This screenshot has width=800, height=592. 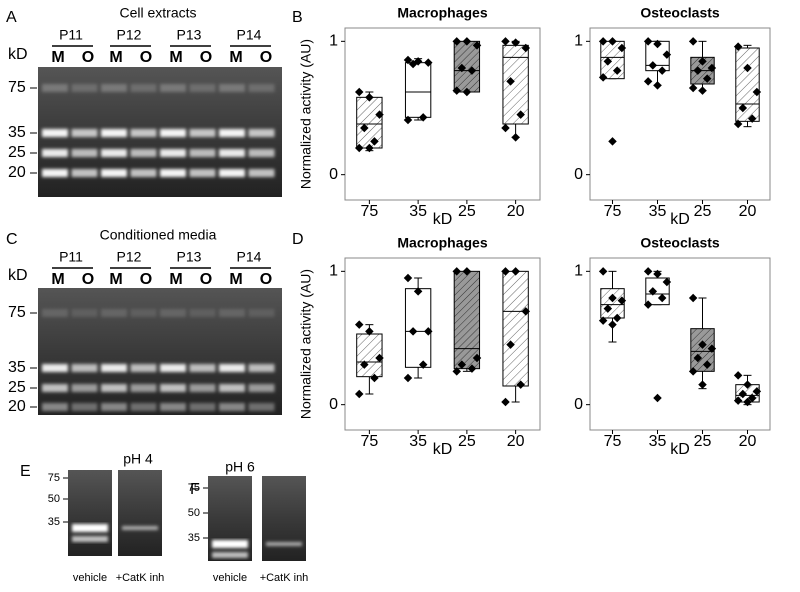 I want to click on x-tick-label: 25, so click(x=703, y=441).